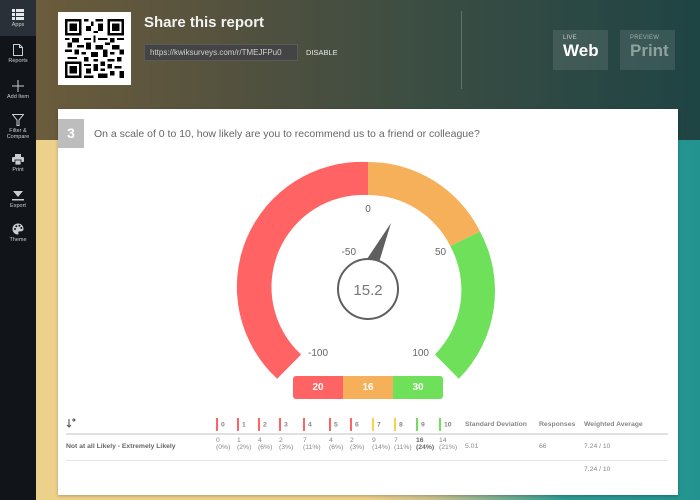 The width and height of the screenshot is (700, 500). I want to click on sidebar-item-filter-compare: Filter & Compare, so click(18, 127).